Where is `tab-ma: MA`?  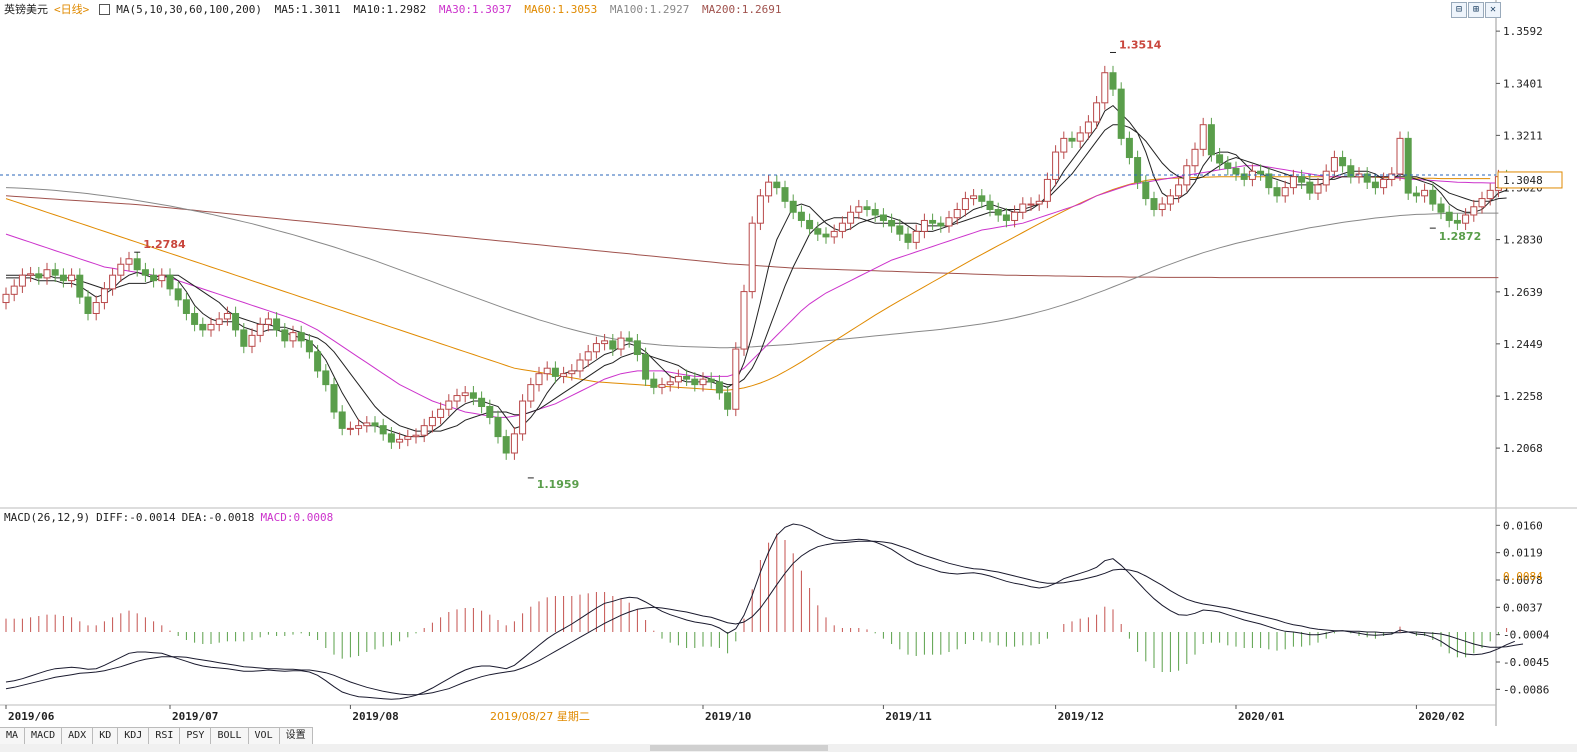 tab-ma: MA is located at coordinates (13, 736).